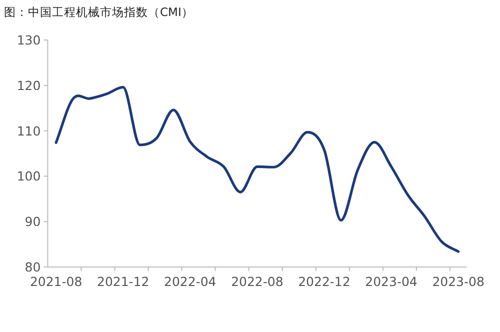 Image resolution: width=500 pixels, height=332 pixels. I want to click on x-tick-label: 2022-08, so click(257, 281).